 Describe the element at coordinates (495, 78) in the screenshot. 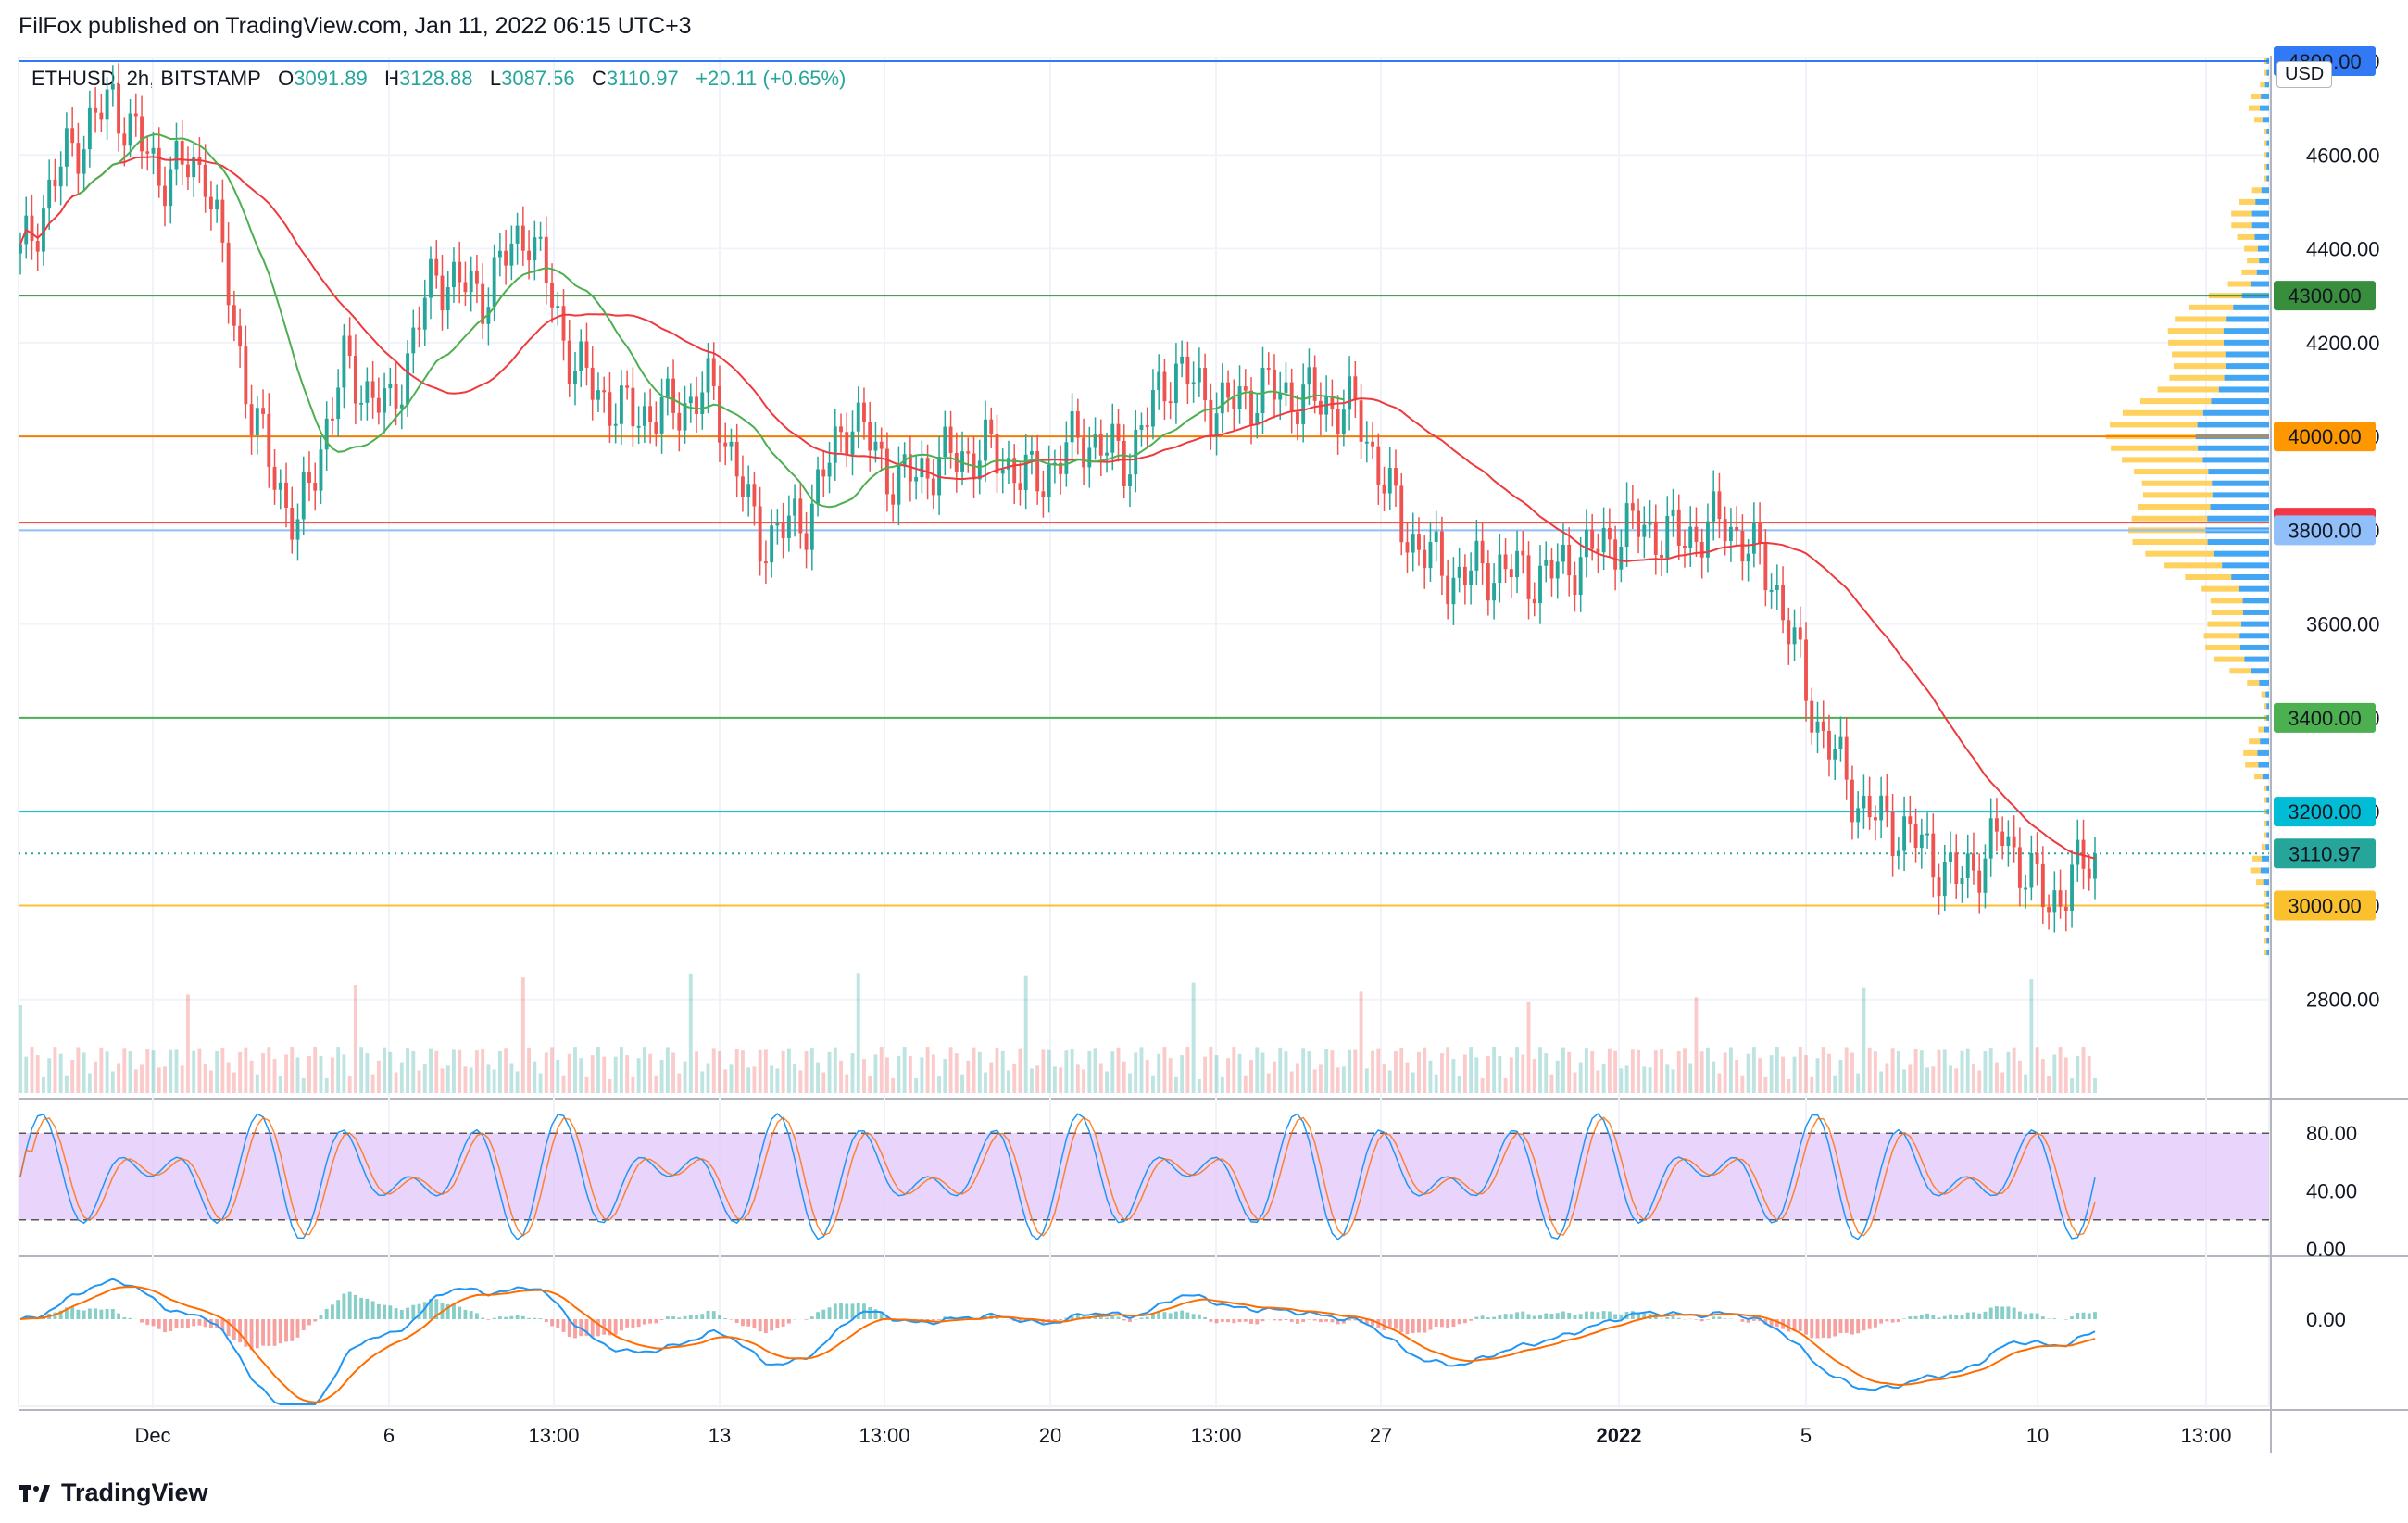

I see `legend-low-label: L` at that location.